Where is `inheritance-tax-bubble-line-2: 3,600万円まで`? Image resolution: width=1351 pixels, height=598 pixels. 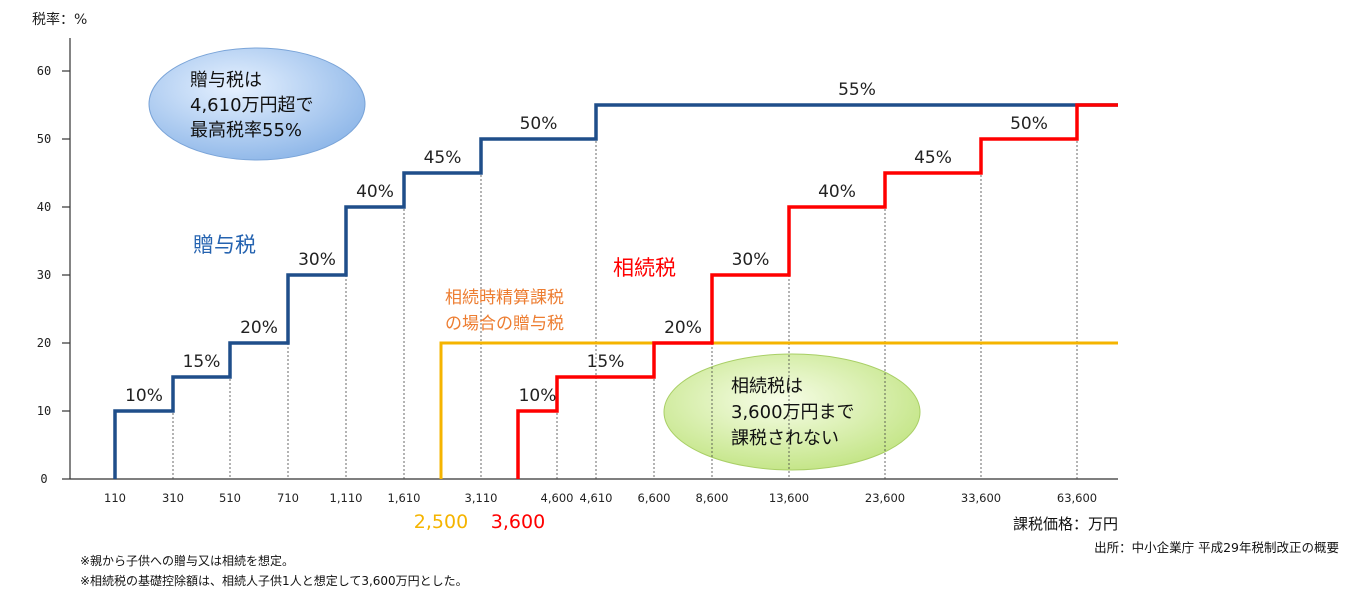 inheritance-tax-bubble-line-2: 3,600万円まで is located at coordinates (793, 412).